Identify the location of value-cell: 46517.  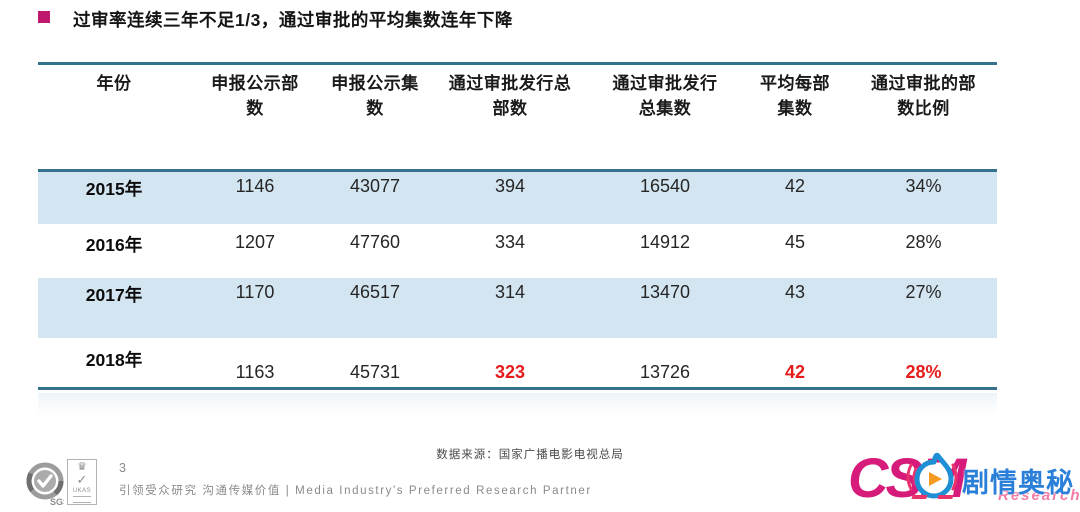
(375, 292).